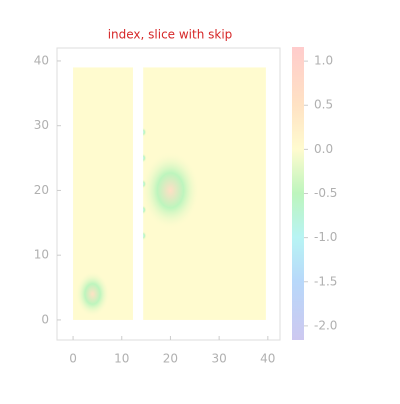 This screenshot has height=404, width=400. What do you see at coordinates (325, 237) in the screenshot?
I see `colorbar-tick-label: -1.0` at bounding box center [325, 237].